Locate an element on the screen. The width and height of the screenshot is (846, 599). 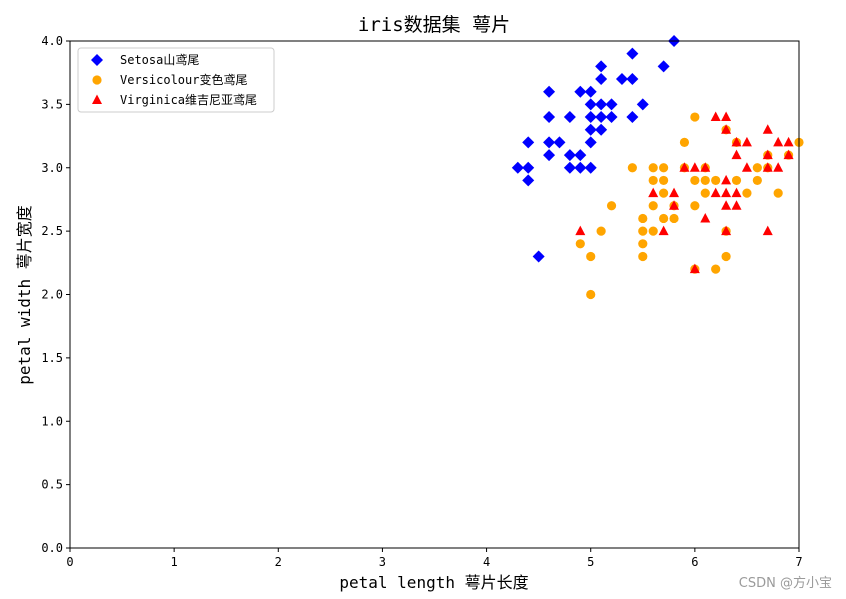
y-tick-label: 4.0 is located at coordinates (52, 41).